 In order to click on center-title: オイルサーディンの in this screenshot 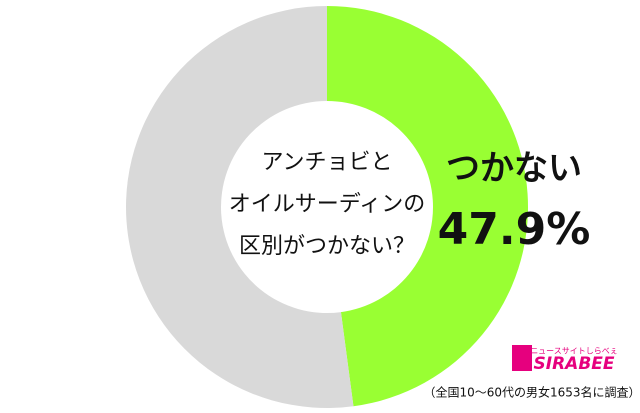, I will do `click(327, 204)`.